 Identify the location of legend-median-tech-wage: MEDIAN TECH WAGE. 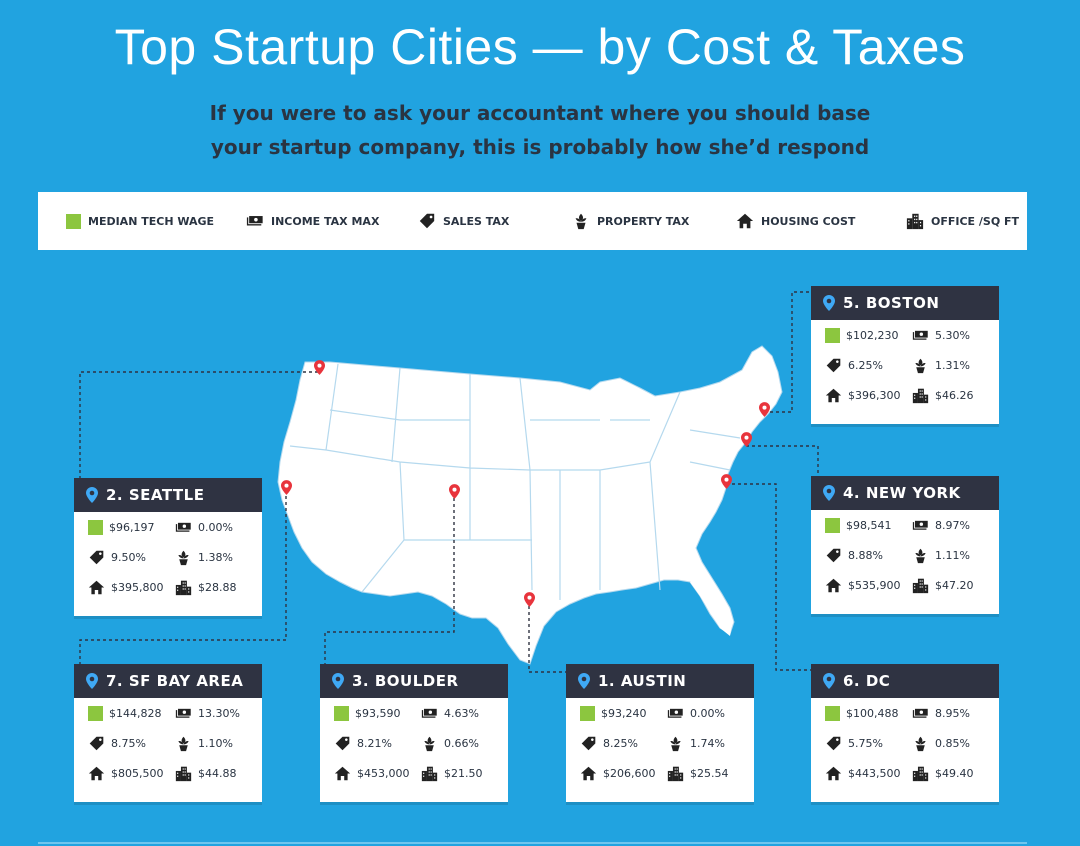
(140, 221).